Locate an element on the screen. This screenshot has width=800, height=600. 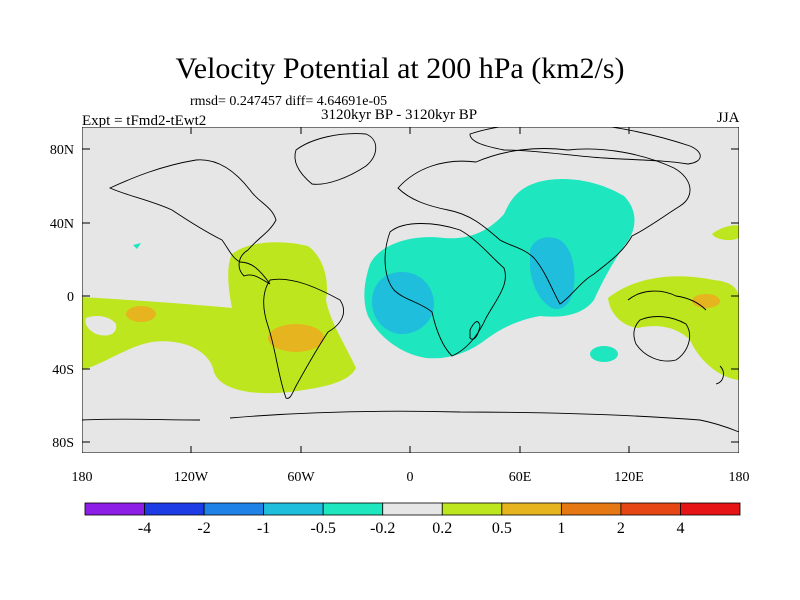
negative-core-india is located at coordinates (552, 273).